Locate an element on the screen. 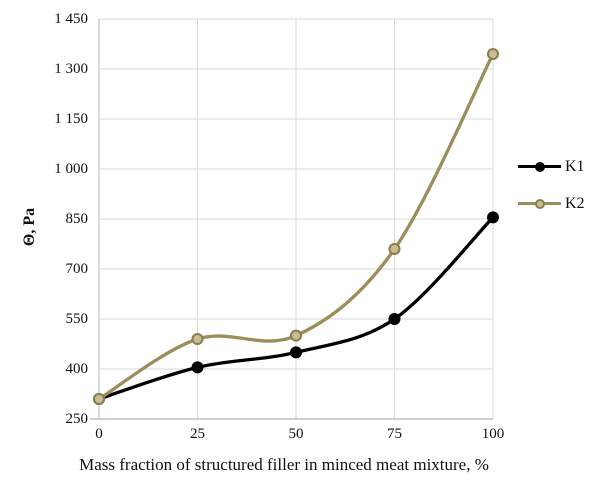 This screenshot has width=606, height=502. legend: K1 K2 is located at coordinates (551, 185).